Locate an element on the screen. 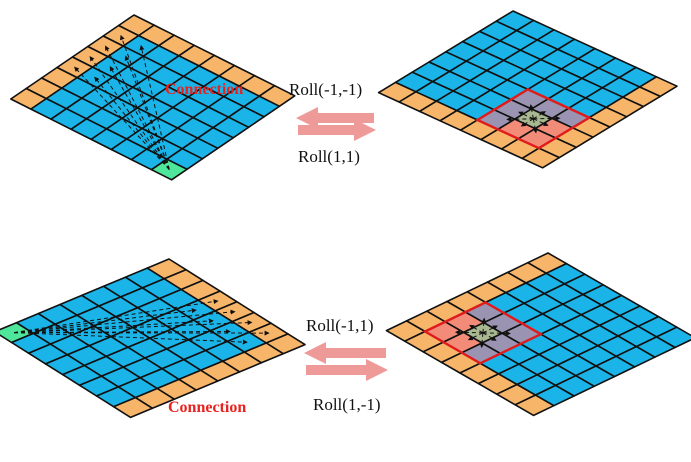 Image resolution: width=691 pixels, height=462 pixels. roll-label-top-left: Roll(-1,-1) is located at coordinates (325, 89).